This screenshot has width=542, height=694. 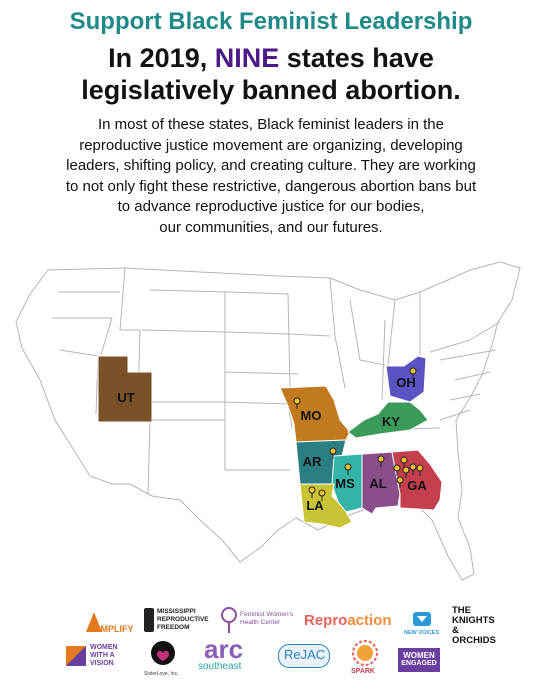 I want to click on intro-line: our communities, and our futures., so click(x=271, y=227).